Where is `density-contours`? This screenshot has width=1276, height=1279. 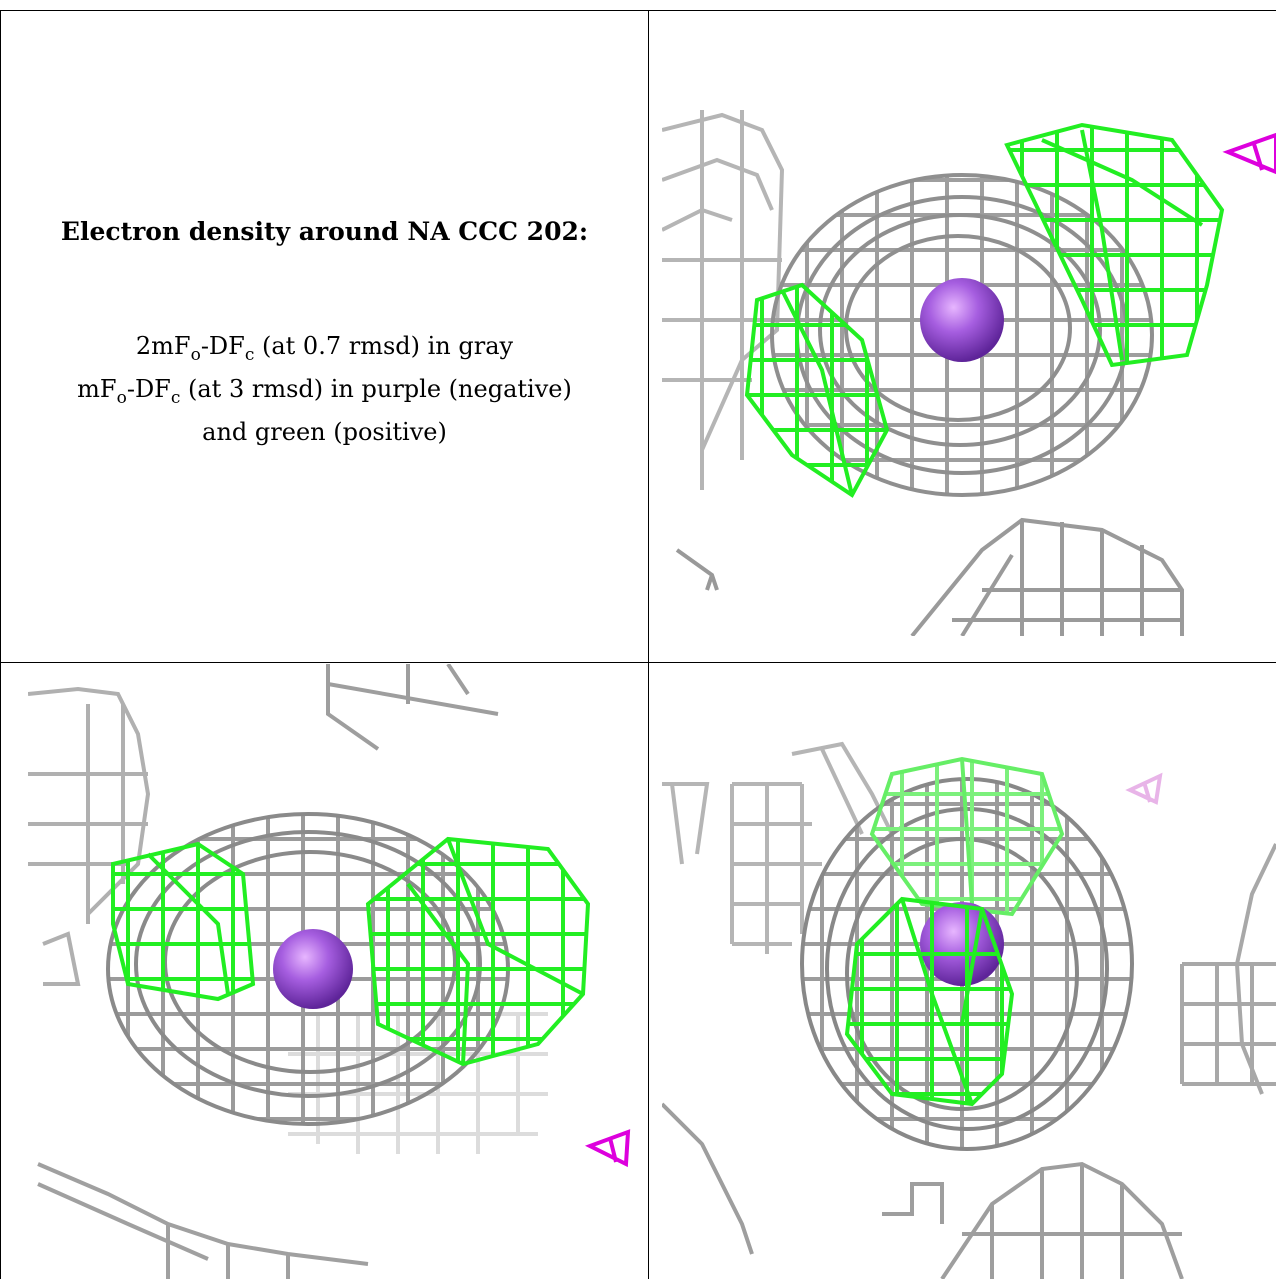 density-contours is located at coordinates (967, 964).